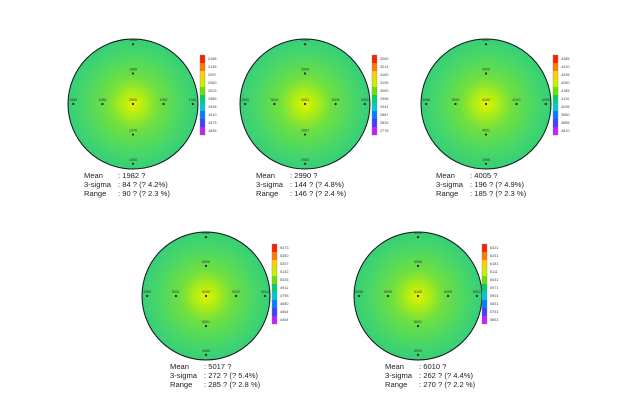  Describe the element at coordinates (164, 100) in the screenshot. I see `measurement-value-right: 1982` at that location.